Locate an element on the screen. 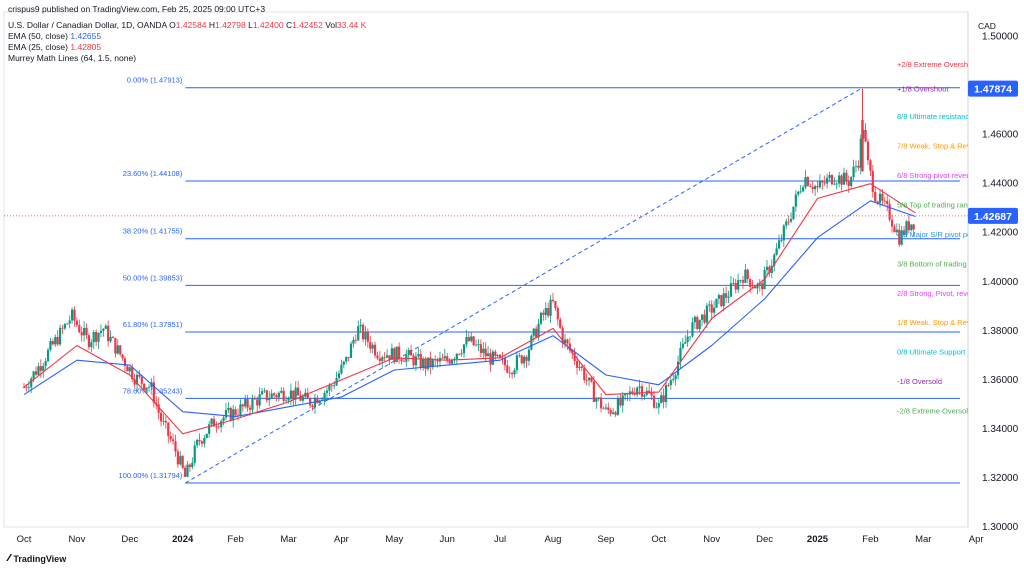 The width and height of the screenshot is (1024, 569). symbol-name: U.S. Dollar / Canadian Dollar, 1D, OANDA is located at coordinates (87, 25).